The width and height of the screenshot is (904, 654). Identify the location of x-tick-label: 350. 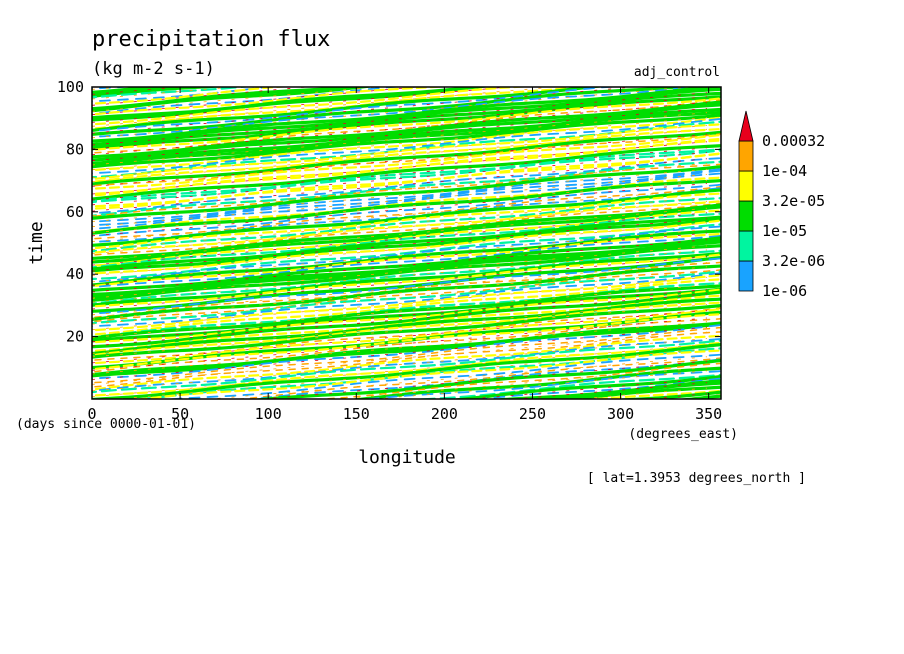
(708, 414).